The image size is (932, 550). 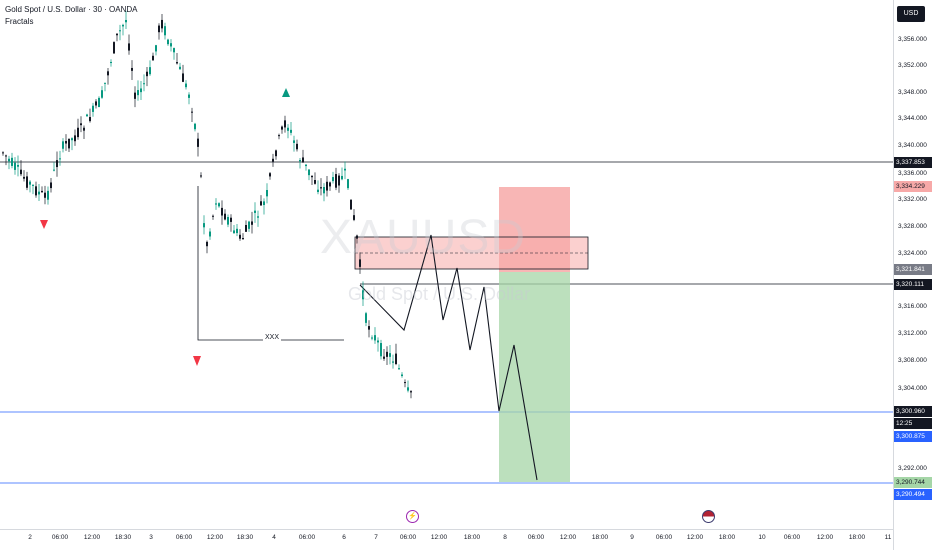 I want to click on time-tick-label: 3, so click(x=151, y=537).